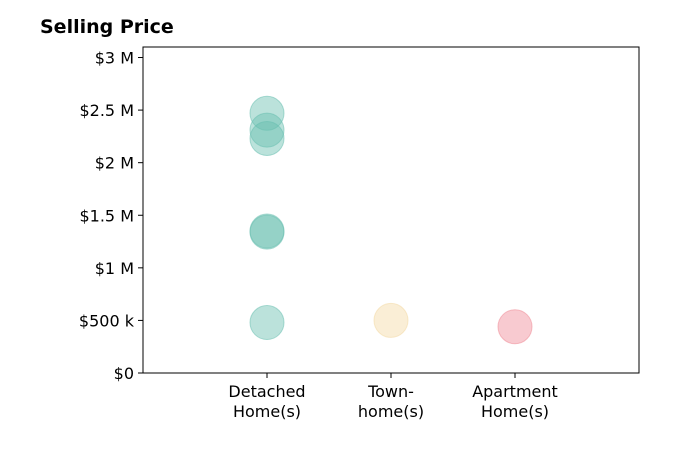 The height and width of the screenshot is (462, 679). I want to click on y-tick-label-0: $0, so click(124, 373).